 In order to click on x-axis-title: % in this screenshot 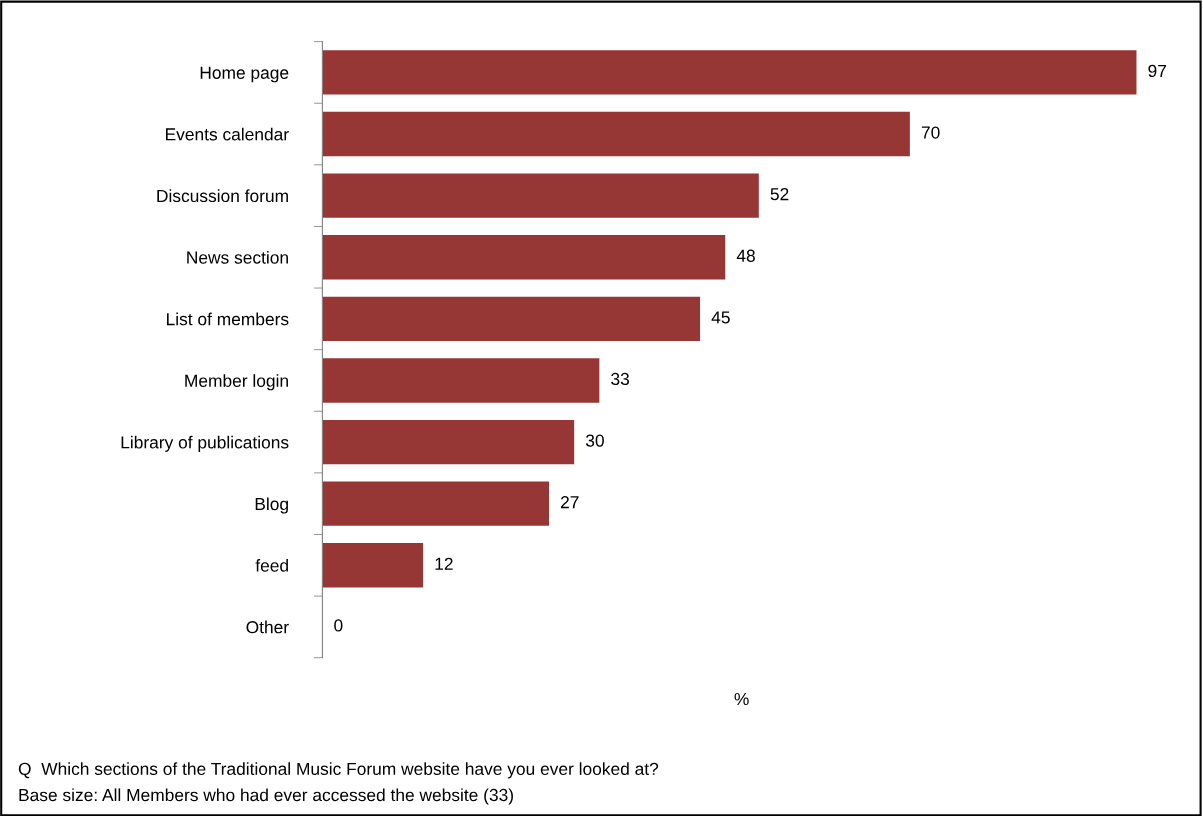, I will do `click(741, 699)`.